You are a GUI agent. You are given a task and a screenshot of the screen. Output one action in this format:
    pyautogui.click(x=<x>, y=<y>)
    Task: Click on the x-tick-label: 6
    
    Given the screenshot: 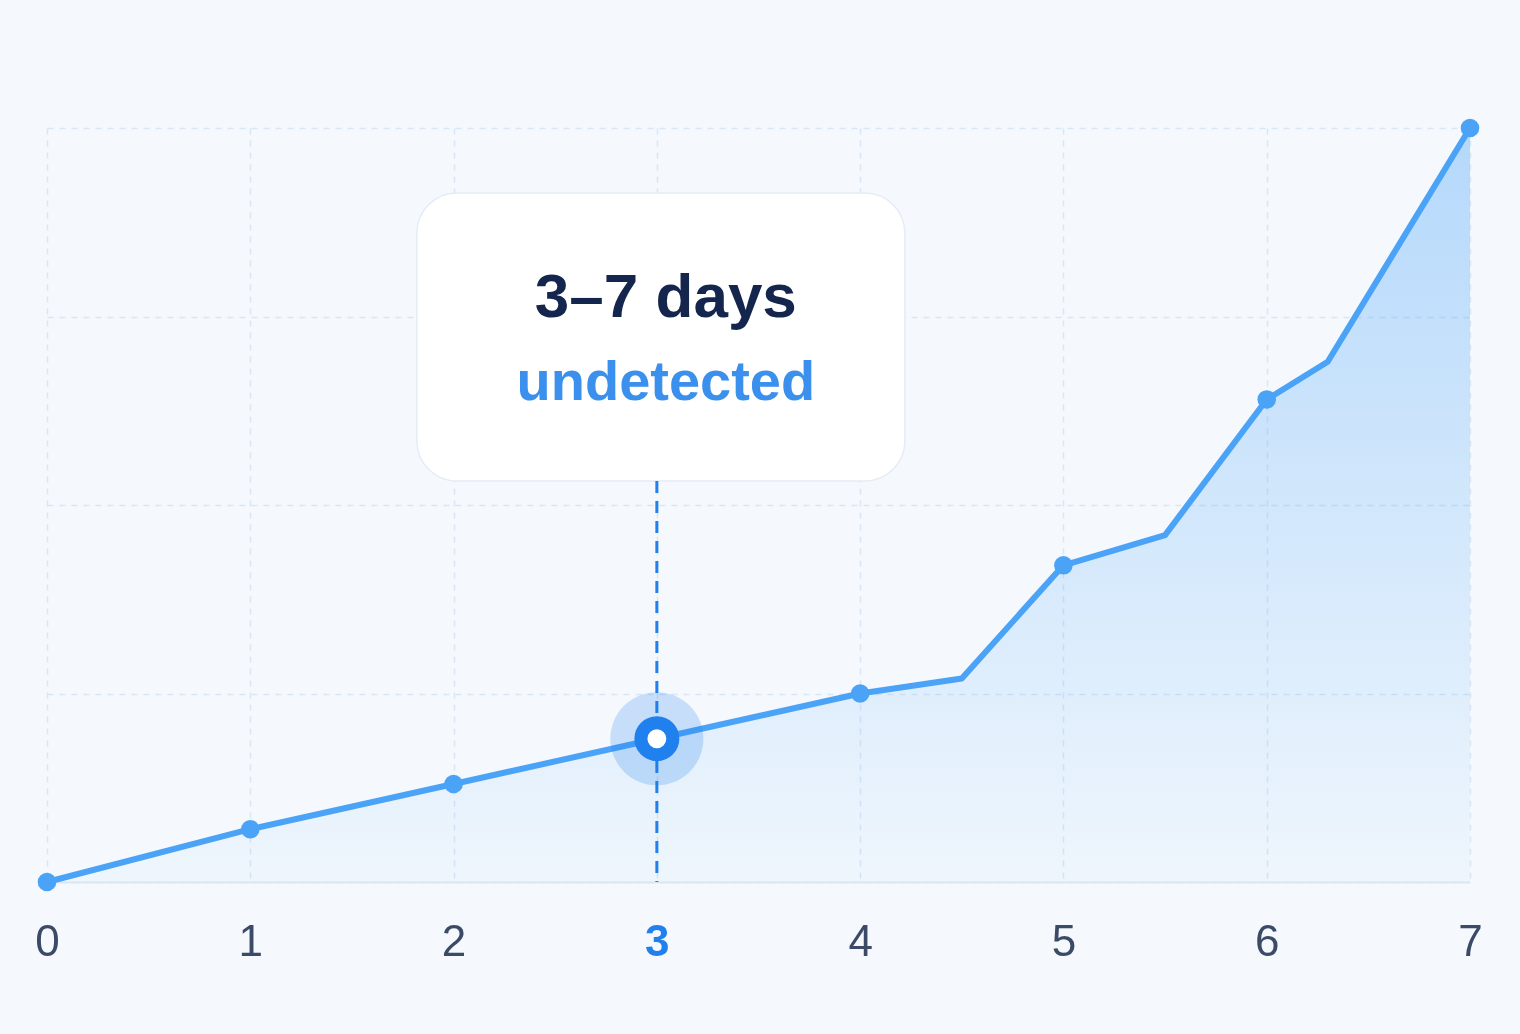 What is the action you would take?
    pyautogui.click(x=1267, y=940)
    